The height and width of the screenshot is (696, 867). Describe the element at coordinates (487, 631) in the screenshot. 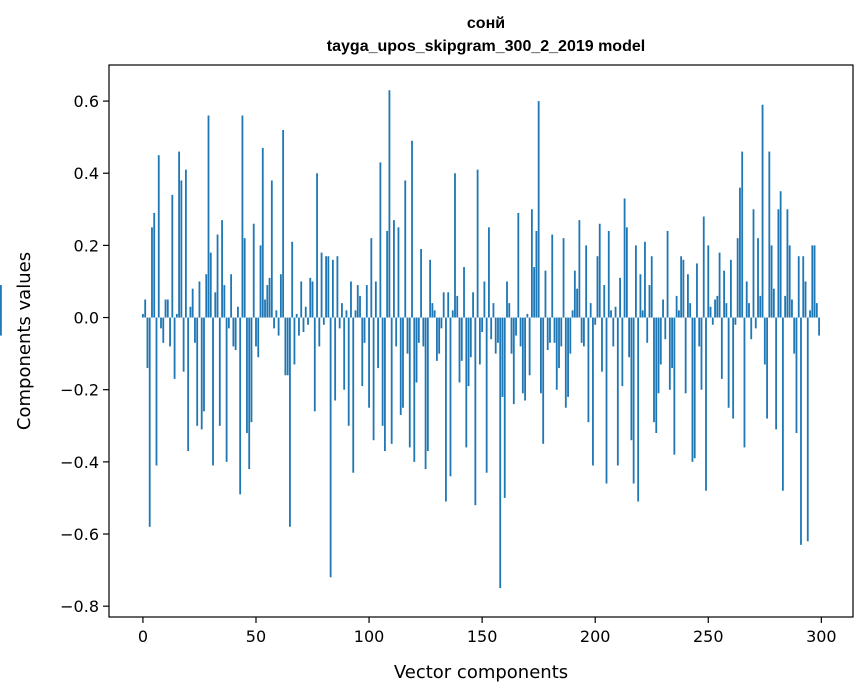

I see `x-axis: 0 50 100 150 200 250 300` at that location.